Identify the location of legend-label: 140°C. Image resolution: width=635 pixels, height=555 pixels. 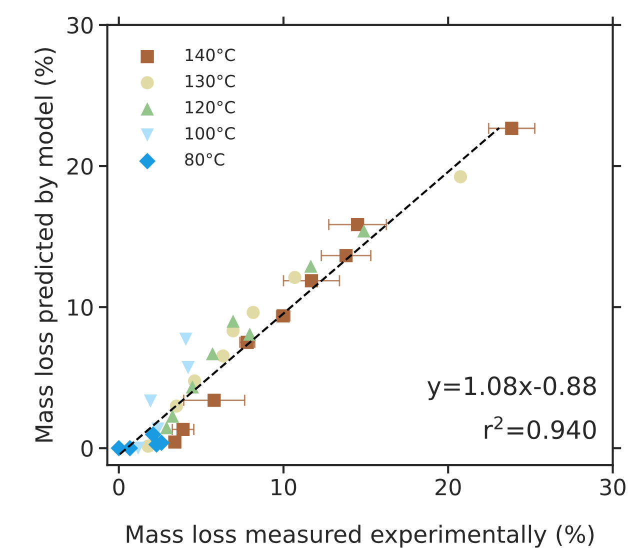
(210, 55).